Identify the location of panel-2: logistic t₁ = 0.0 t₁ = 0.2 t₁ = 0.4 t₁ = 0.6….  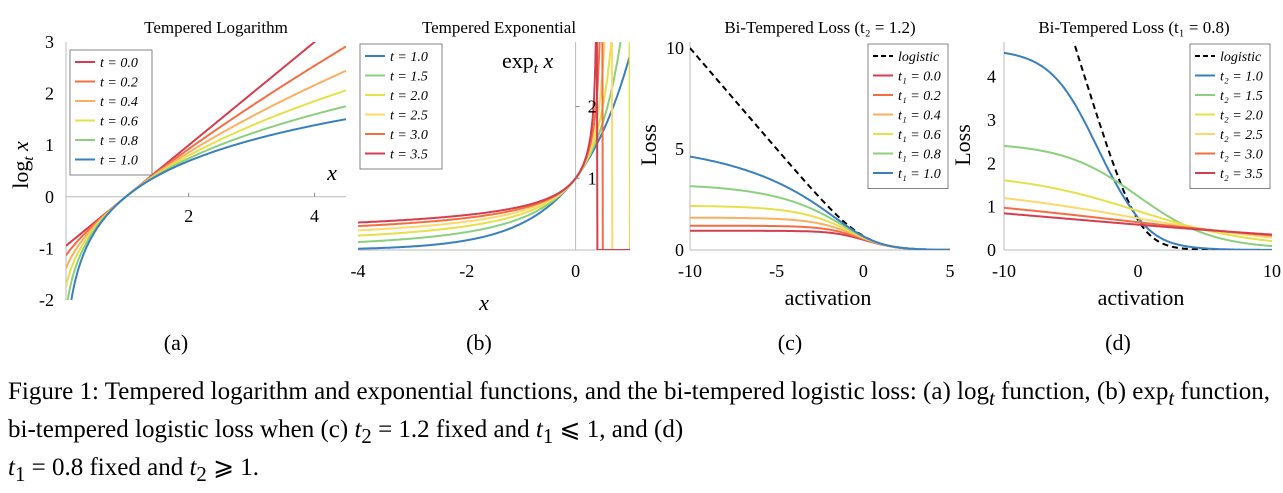
(819, 146).